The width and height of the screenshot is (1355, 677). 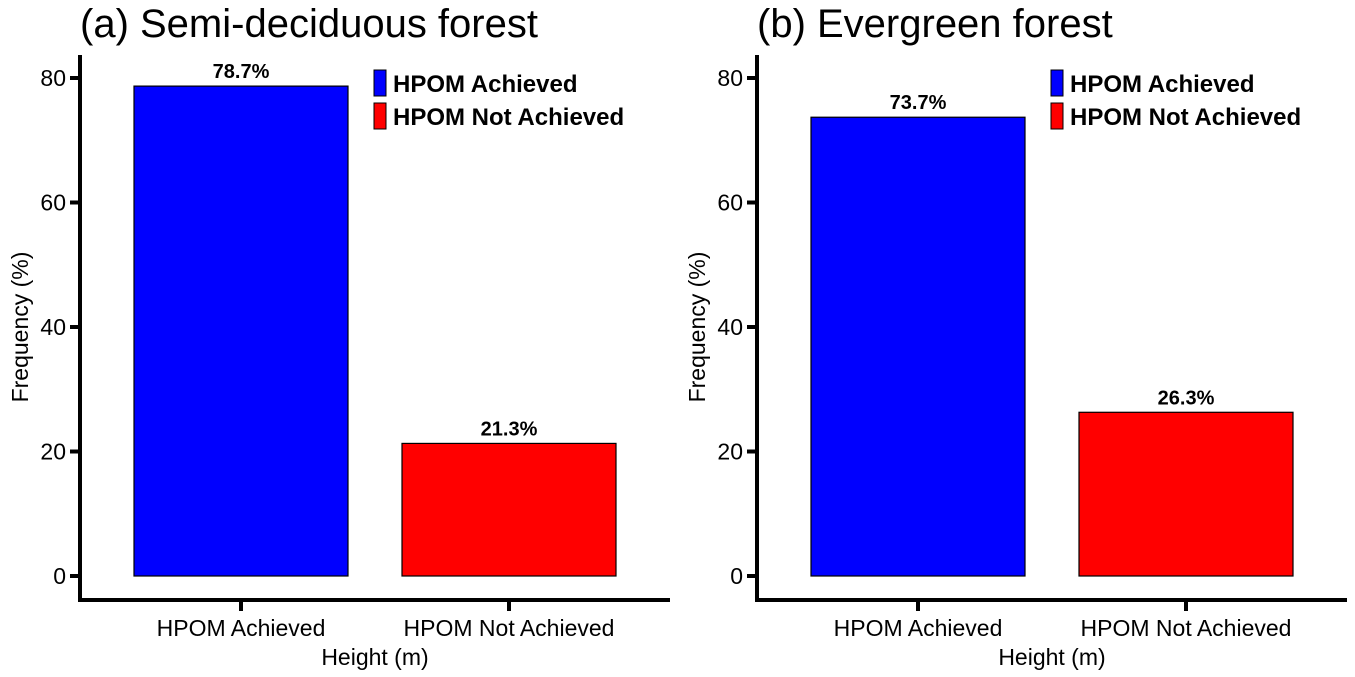 I want to click on bar-value-label: 21.3%, so click(x=509, y=429).